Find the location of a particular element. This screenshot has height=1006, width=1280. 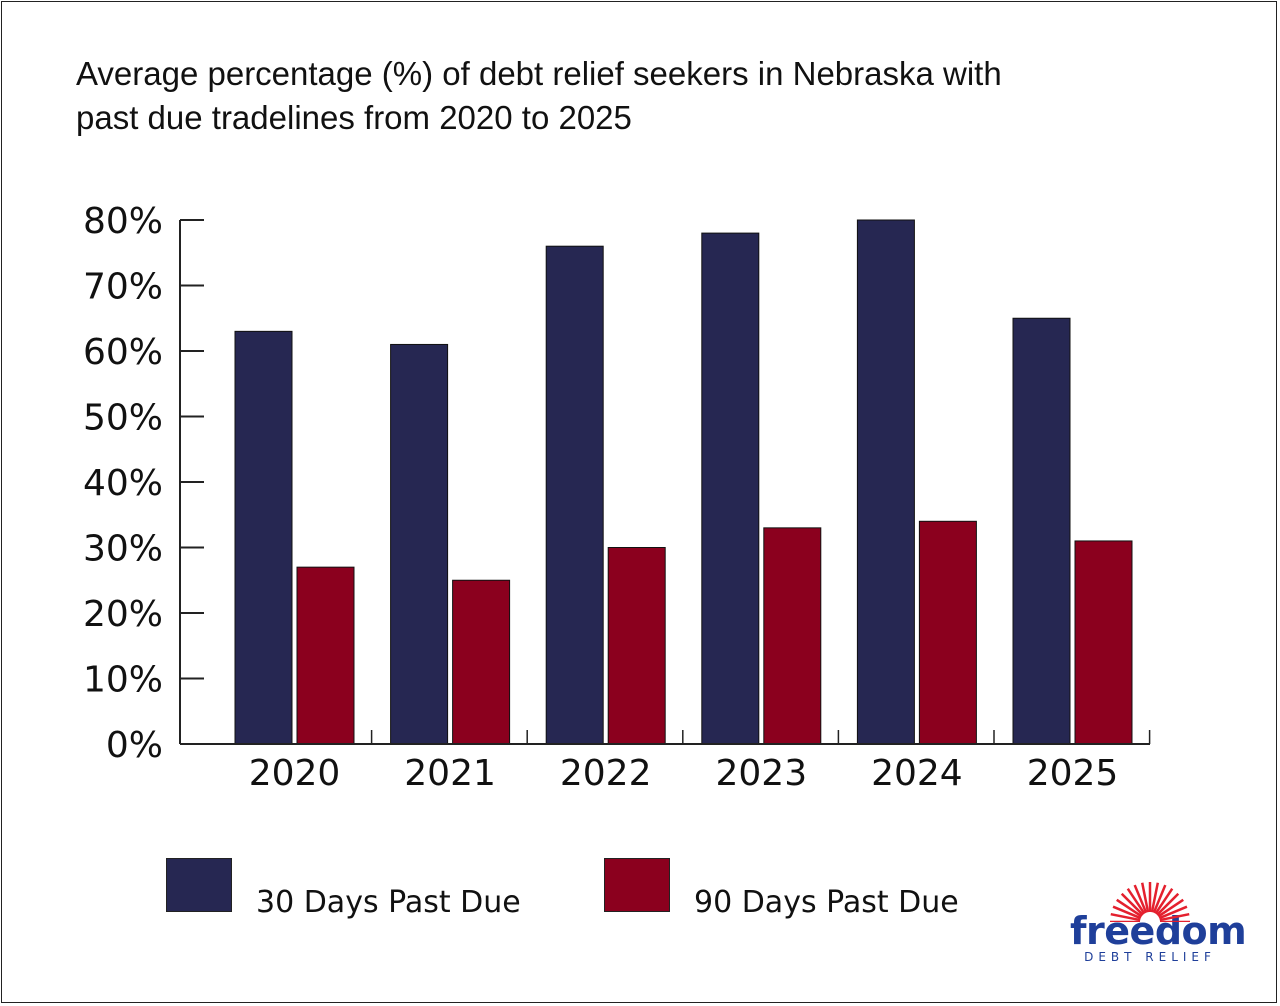

x-tick-label-2023: 2023 is located at coordinates (761, 773).